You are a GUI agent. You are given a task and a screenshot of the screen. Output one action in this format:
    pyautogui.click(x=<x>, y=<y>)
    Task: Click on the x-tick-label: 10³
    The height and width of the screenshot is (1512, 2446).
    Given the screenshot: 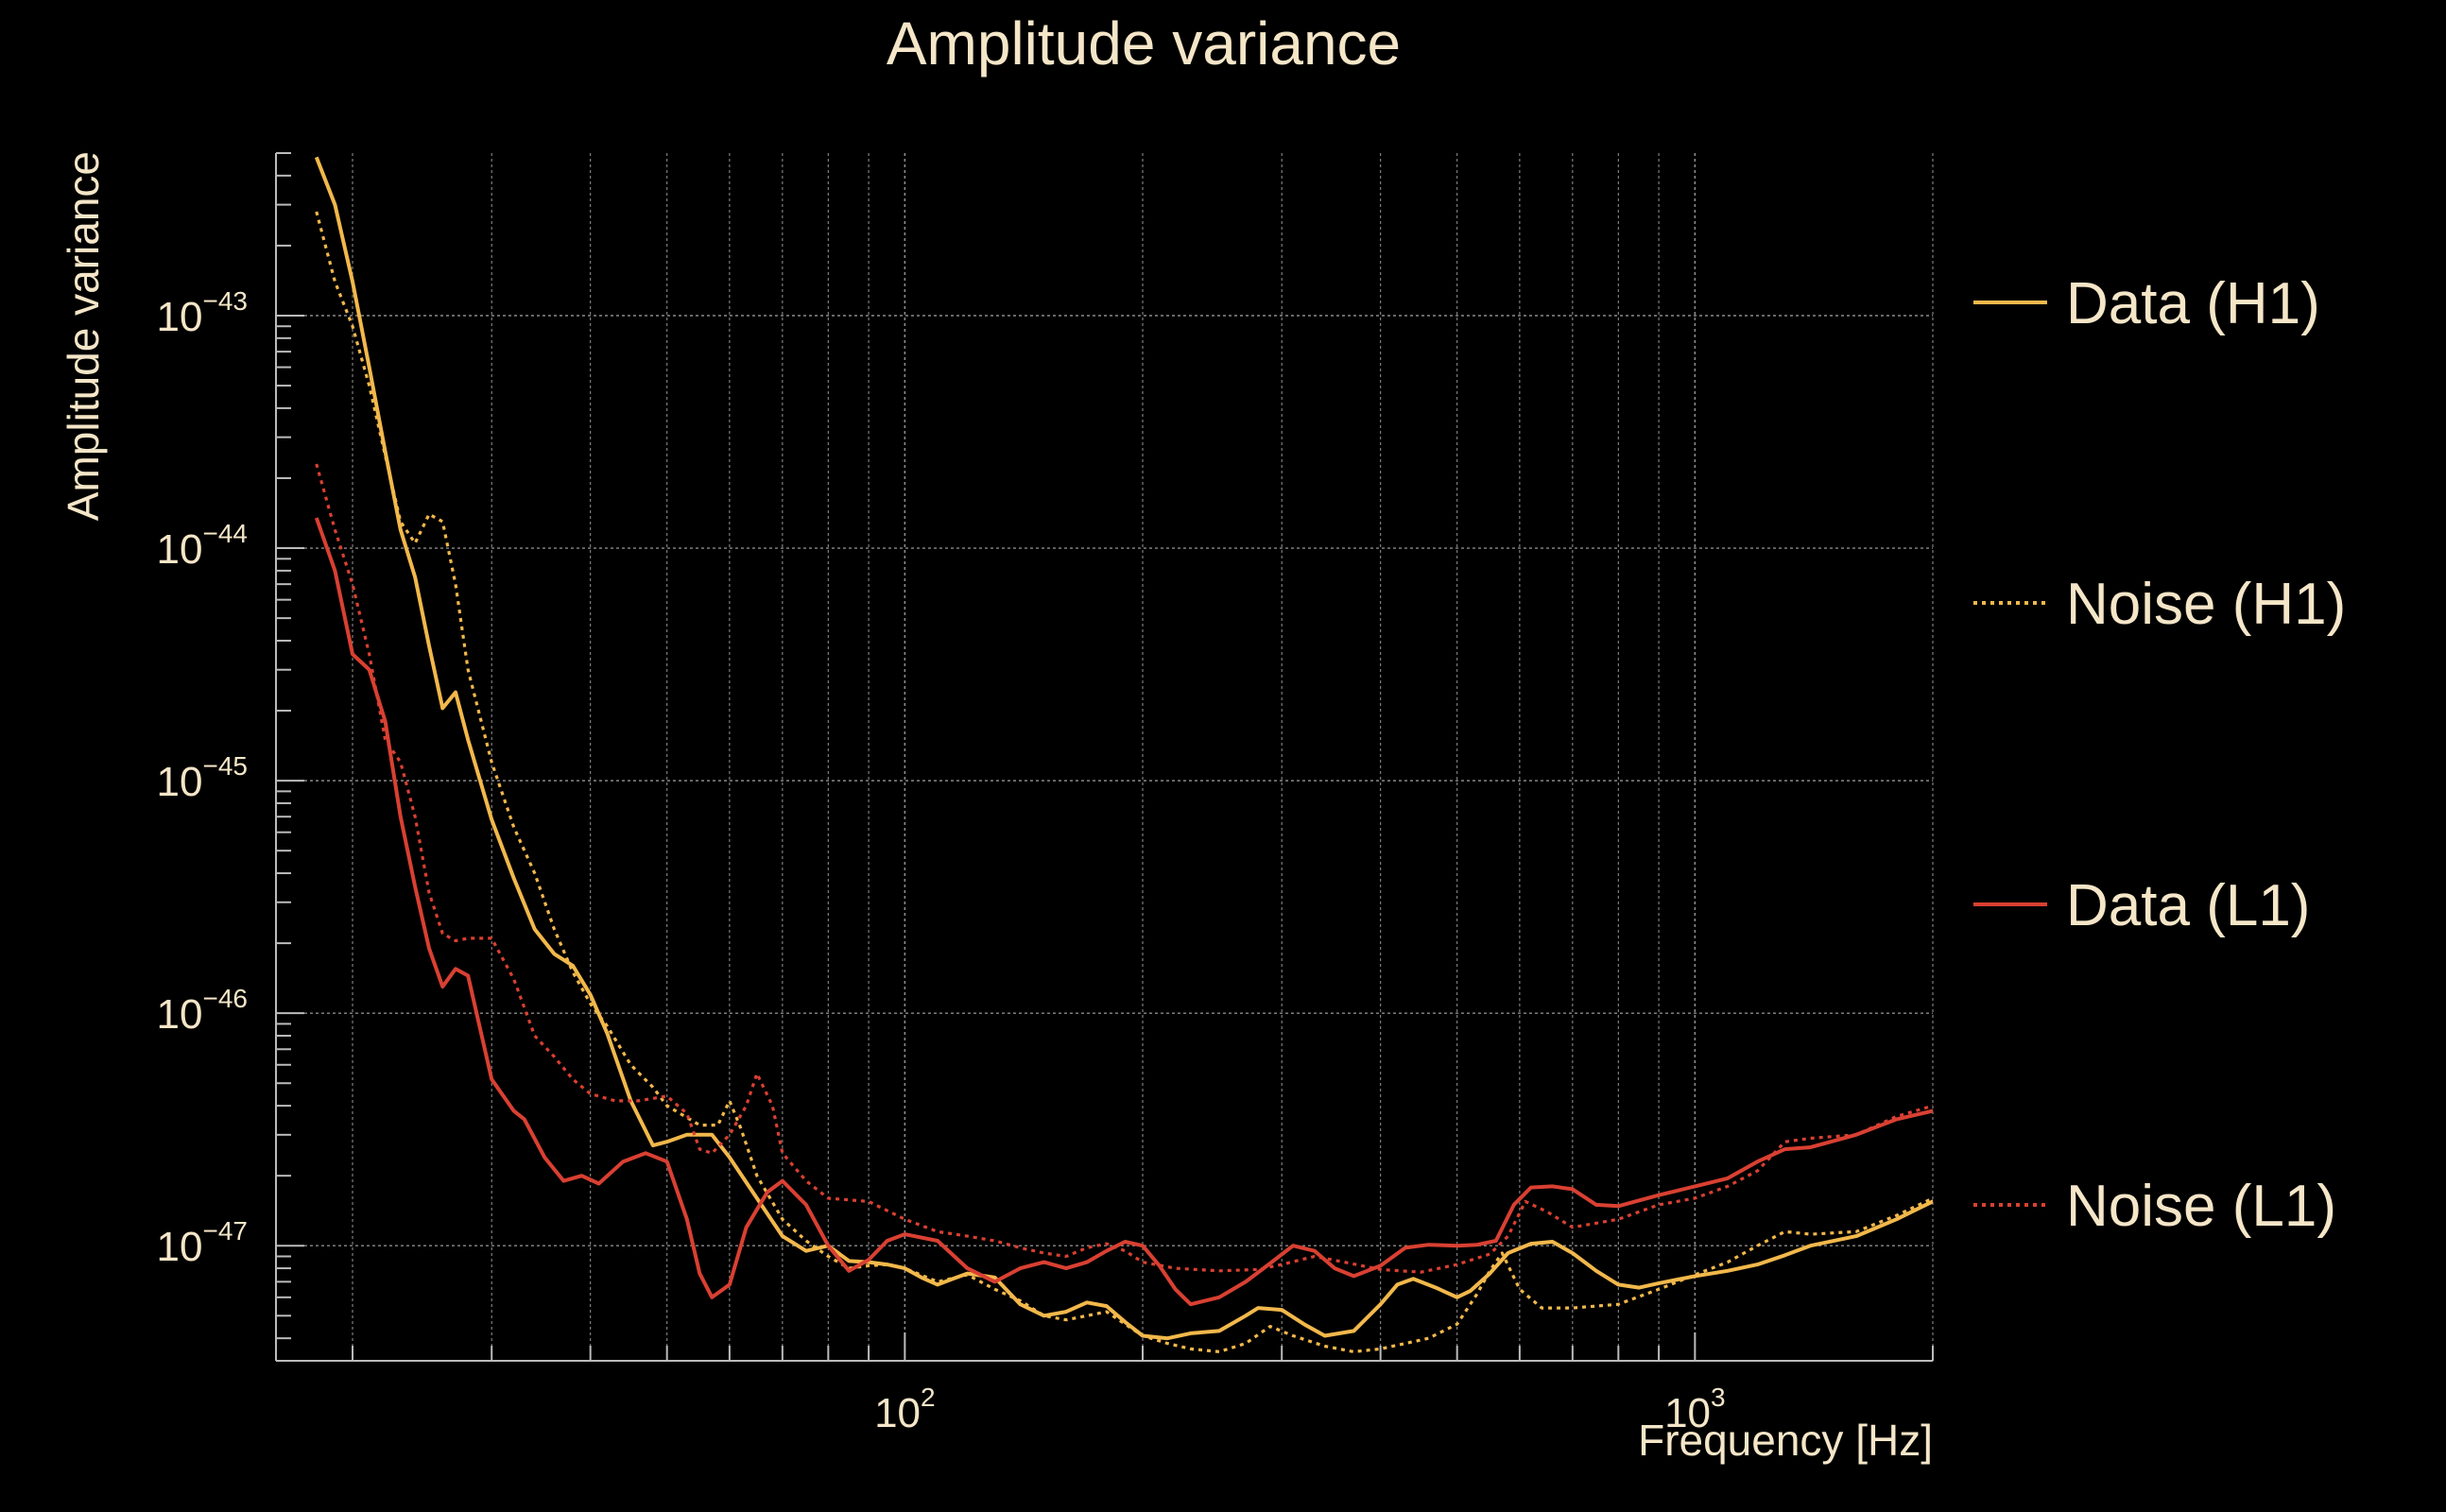 What is the action you would take?
    pyautogui.click(x=1695, y=1409)
    